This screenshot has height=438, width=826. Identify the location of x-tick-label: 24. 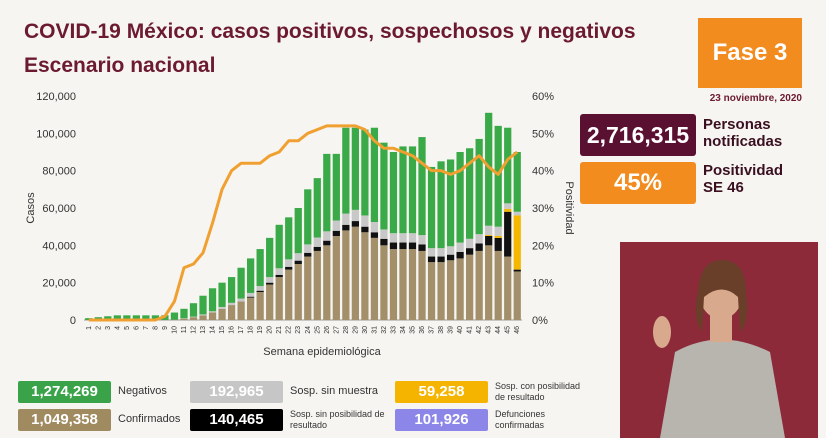
(308, 330).